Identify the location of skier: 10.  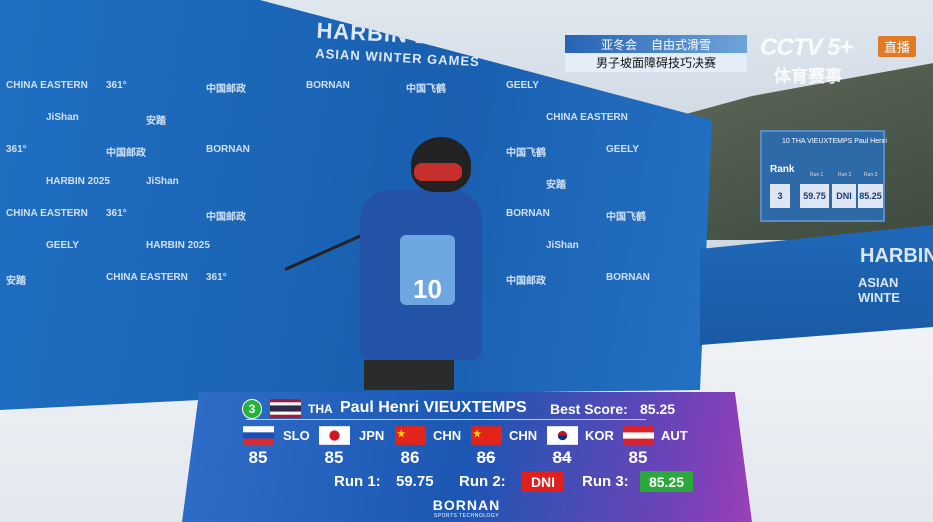
(421, 265).